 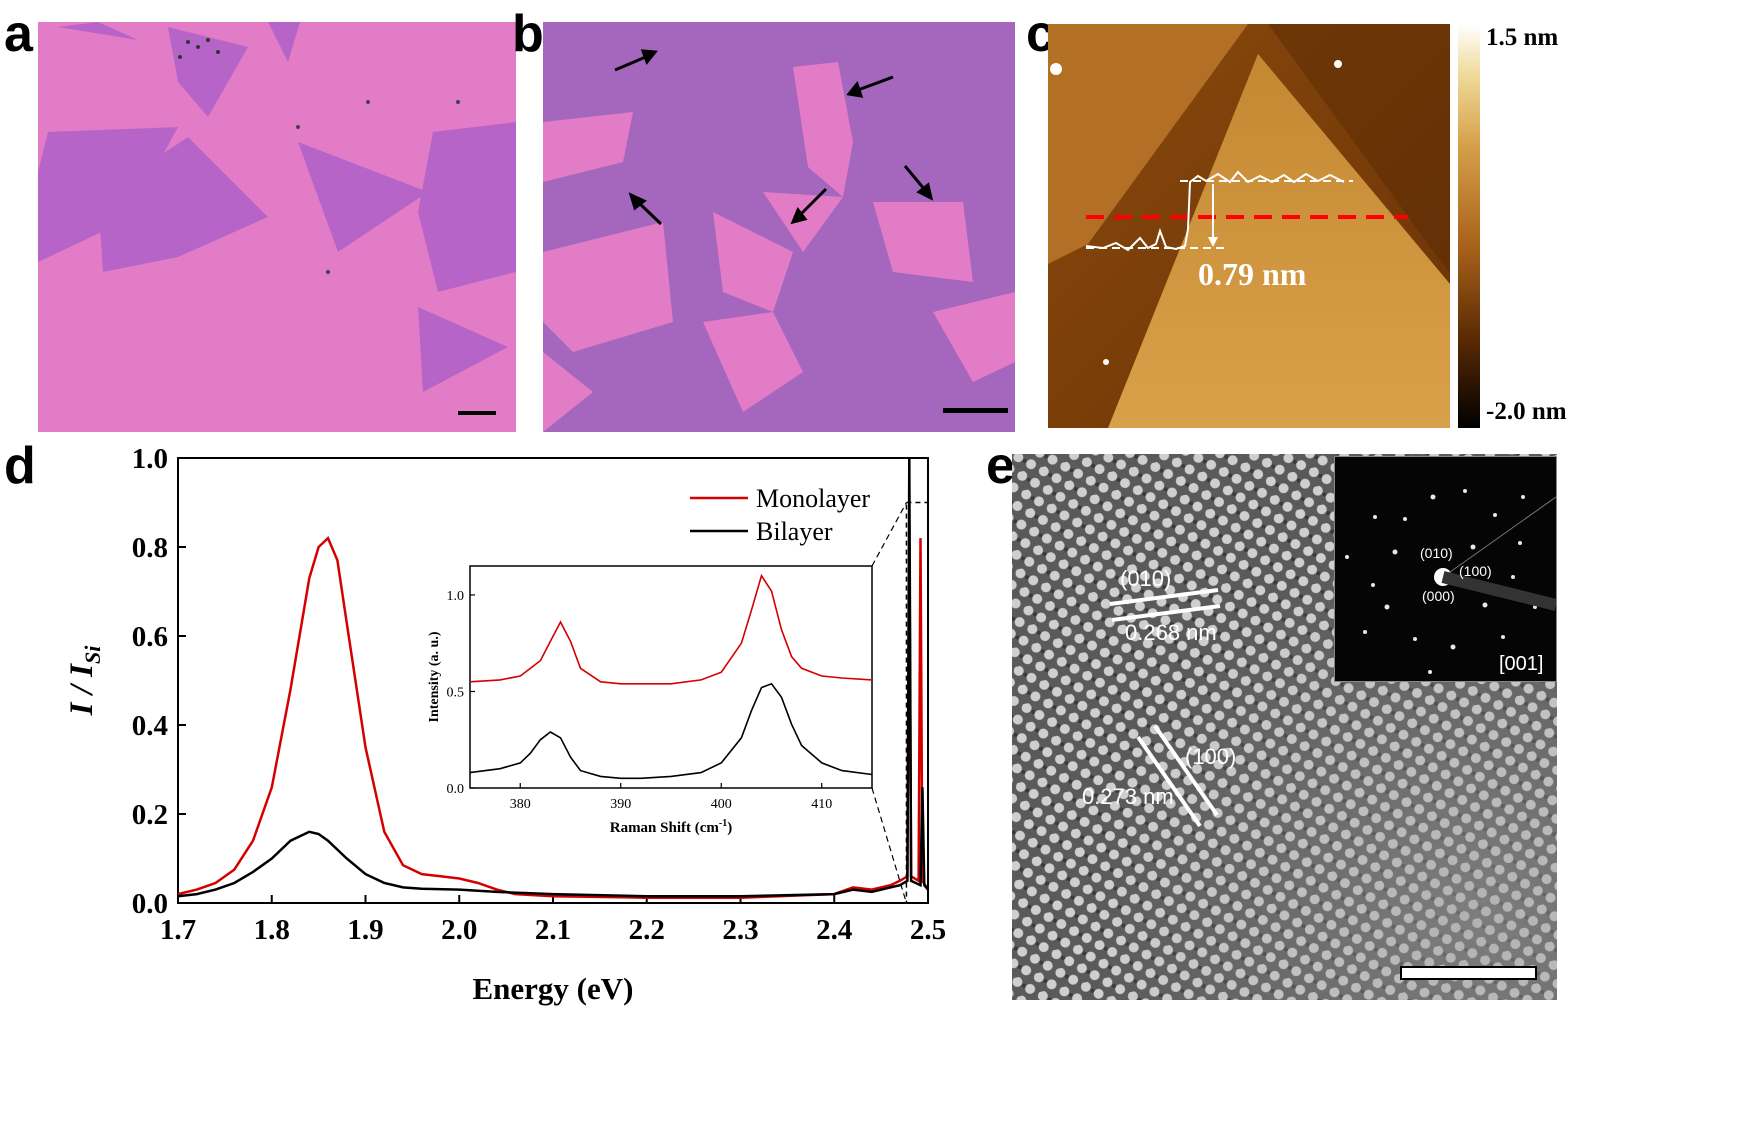 What do you see at coordinates (1146, 578) in the screenshot?
I see `plane-label-010: (010)` at bounding box center [1146, 578].